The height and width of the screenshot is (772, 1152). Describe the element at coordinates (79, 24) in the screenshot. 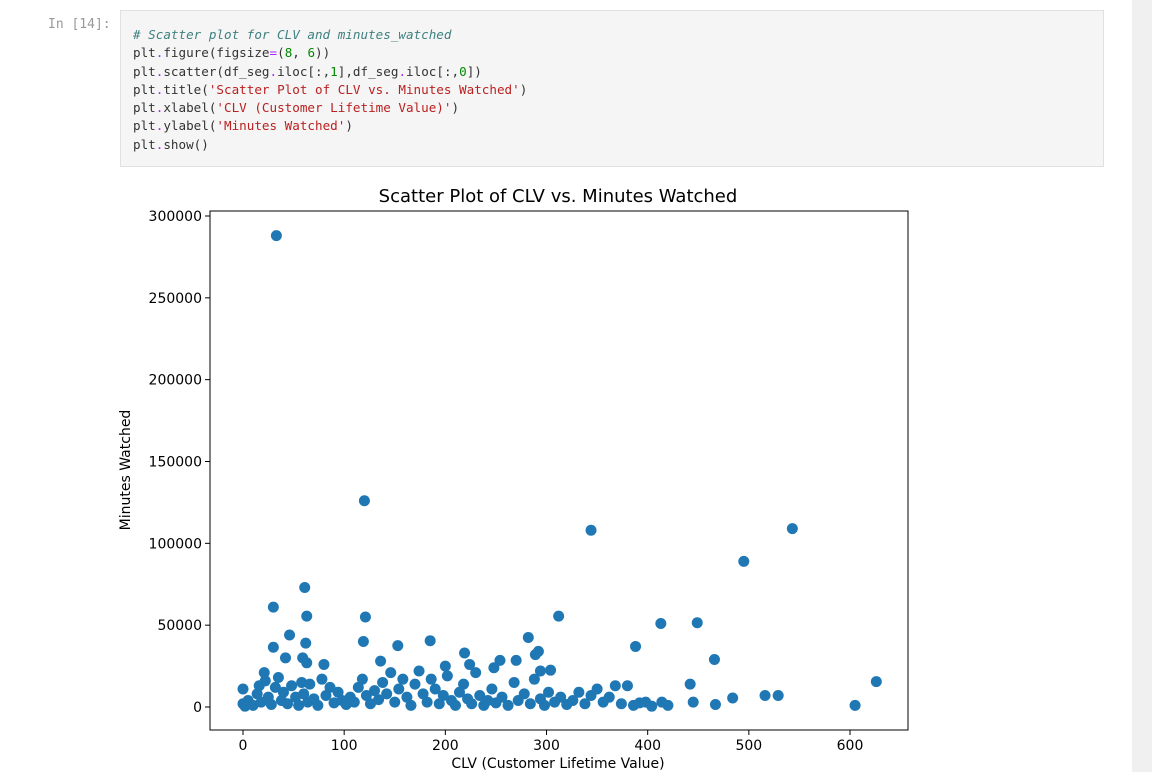

I see `cell-prompt: In [14]:` at that location.